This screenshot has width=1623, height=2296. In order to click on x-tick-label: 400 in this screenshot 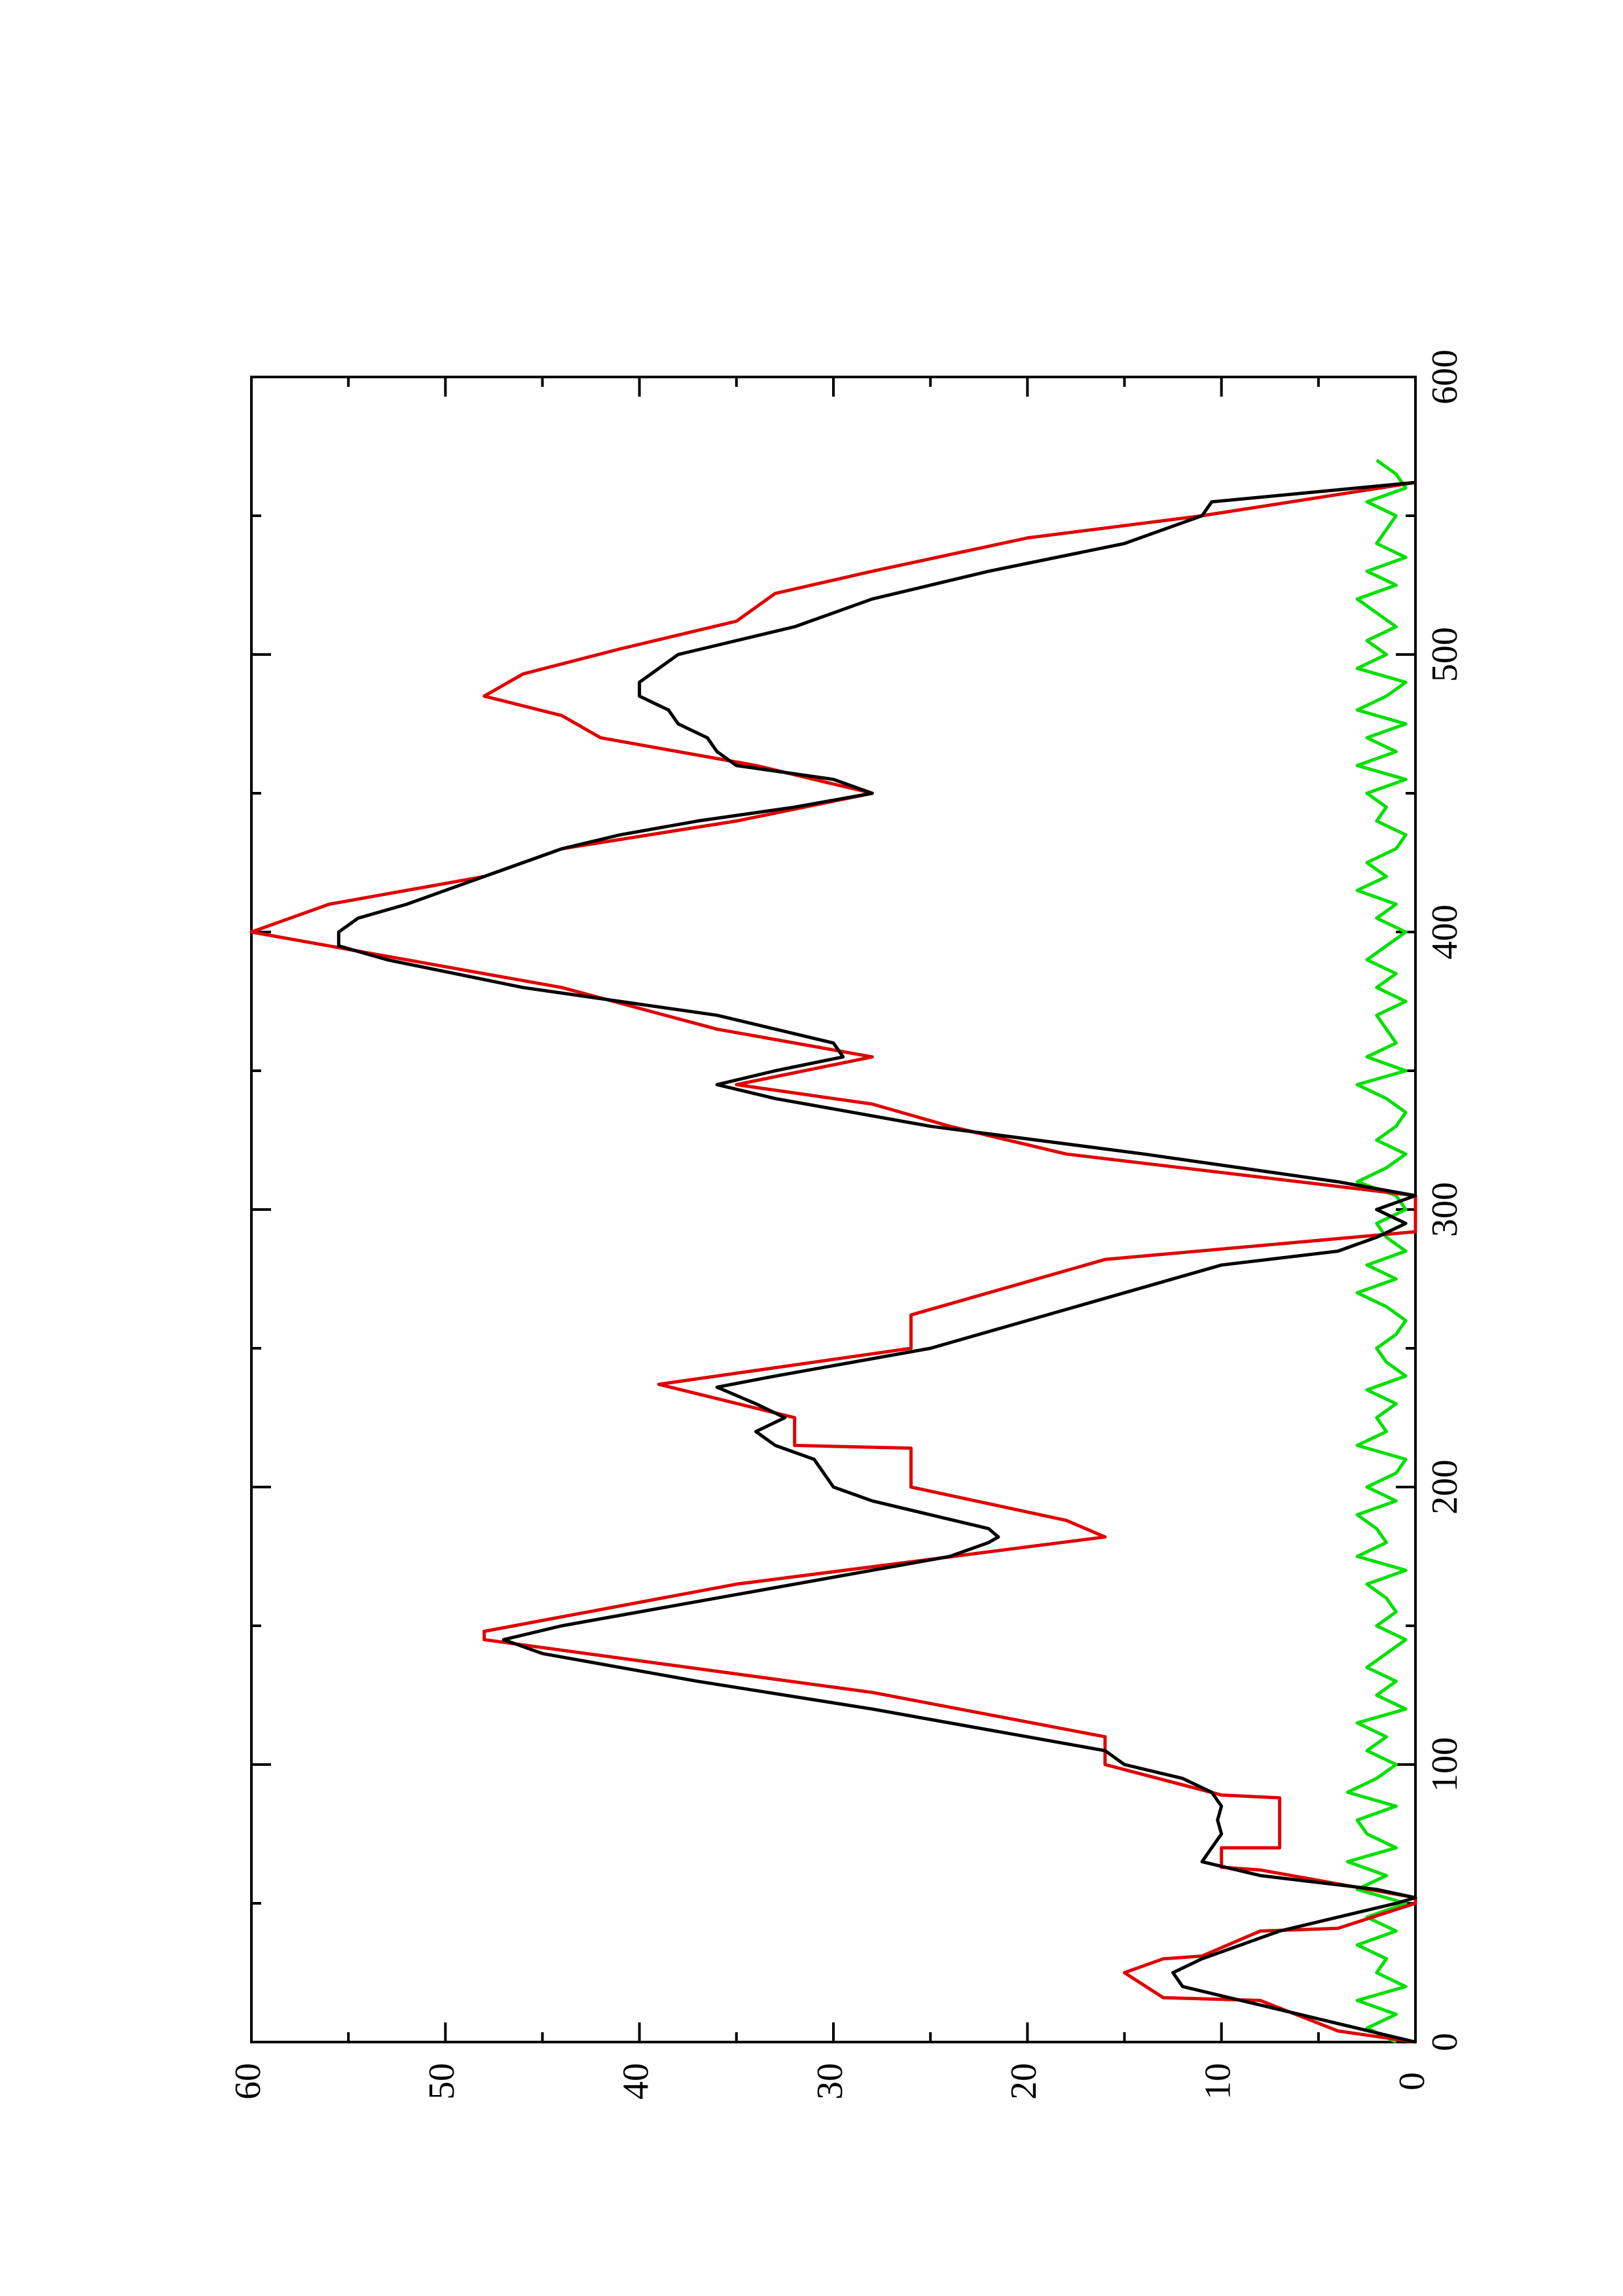, I will do `click(1445, 932)`.